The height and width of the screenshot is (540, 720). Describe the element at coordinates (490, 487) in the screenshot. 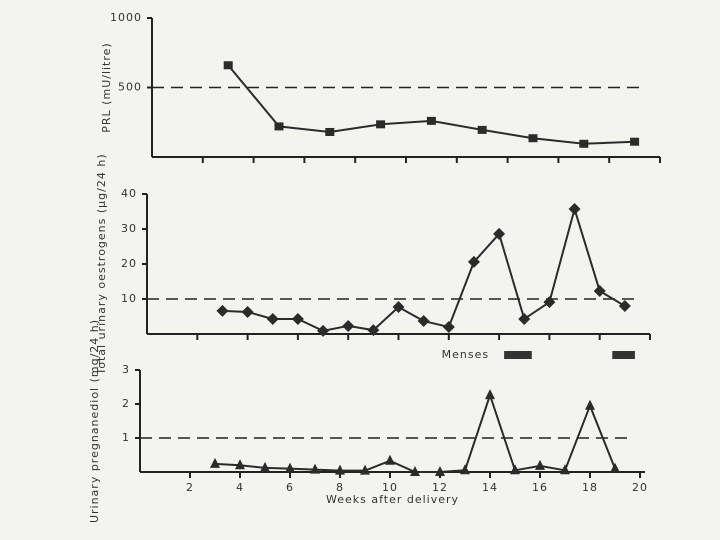

I see `x-tick-label: 14` at that location.